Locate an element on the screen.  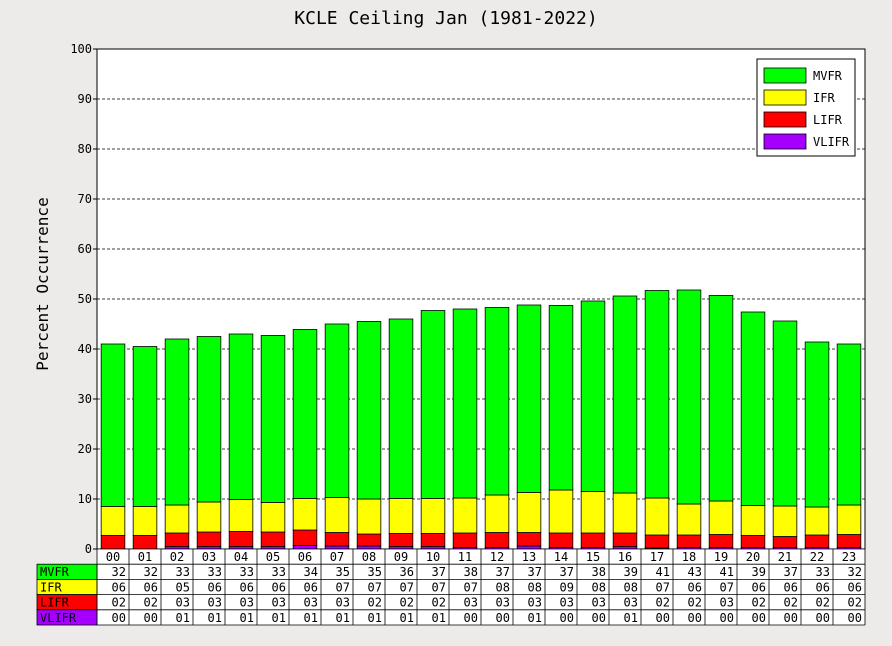
legend-label-ifr: IFR is located at coordinates (824, 98).